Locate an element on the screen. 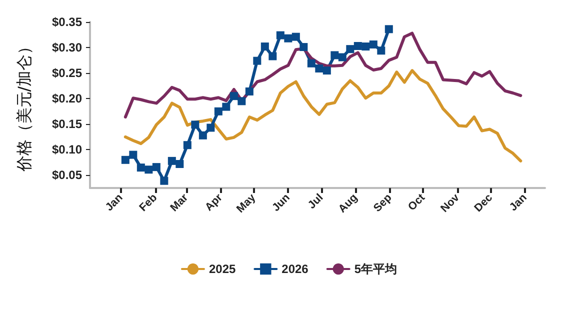  y-tick-label: $0.30 is located at coordinates (67, 47).